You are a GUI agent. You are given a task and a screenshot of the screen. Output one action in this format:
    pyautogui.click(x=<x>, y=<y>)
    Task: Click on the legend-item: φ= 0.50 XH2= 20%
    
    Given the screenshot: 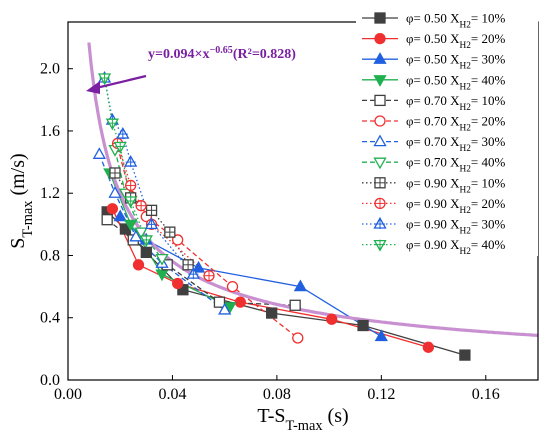 What is the action you would take?
    pyautogui.click(x=433, y=41)
    